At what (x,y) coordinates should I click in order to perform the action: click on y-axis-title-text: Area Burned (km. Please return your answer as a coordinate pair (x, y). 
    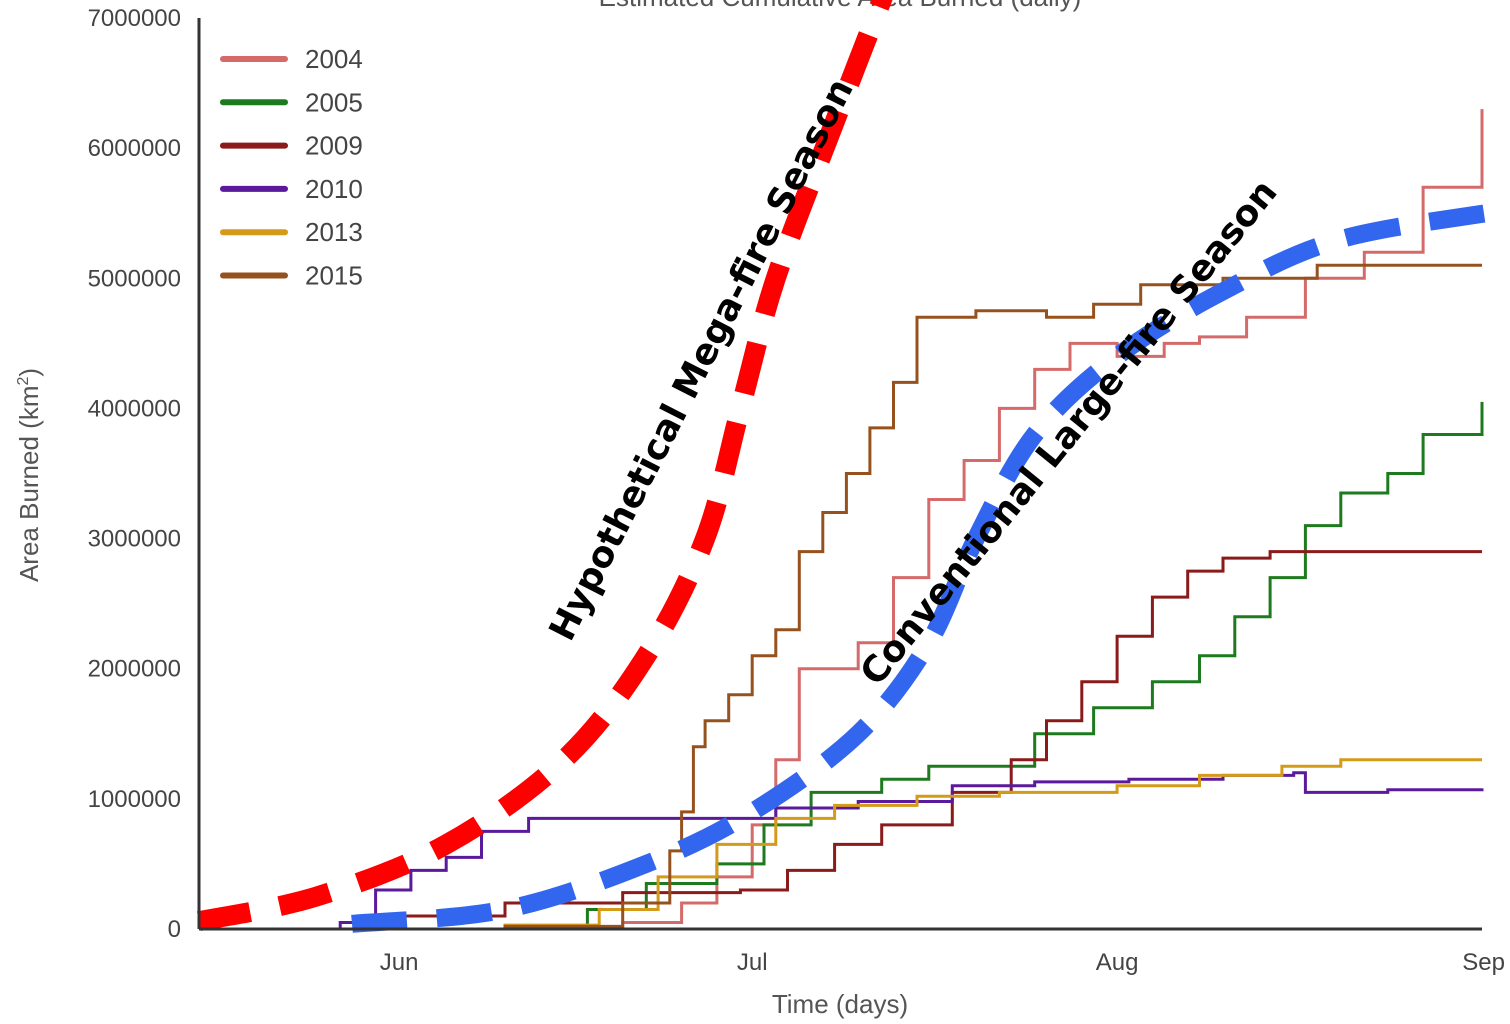
    Looking at the image, I should click on (29, 484).